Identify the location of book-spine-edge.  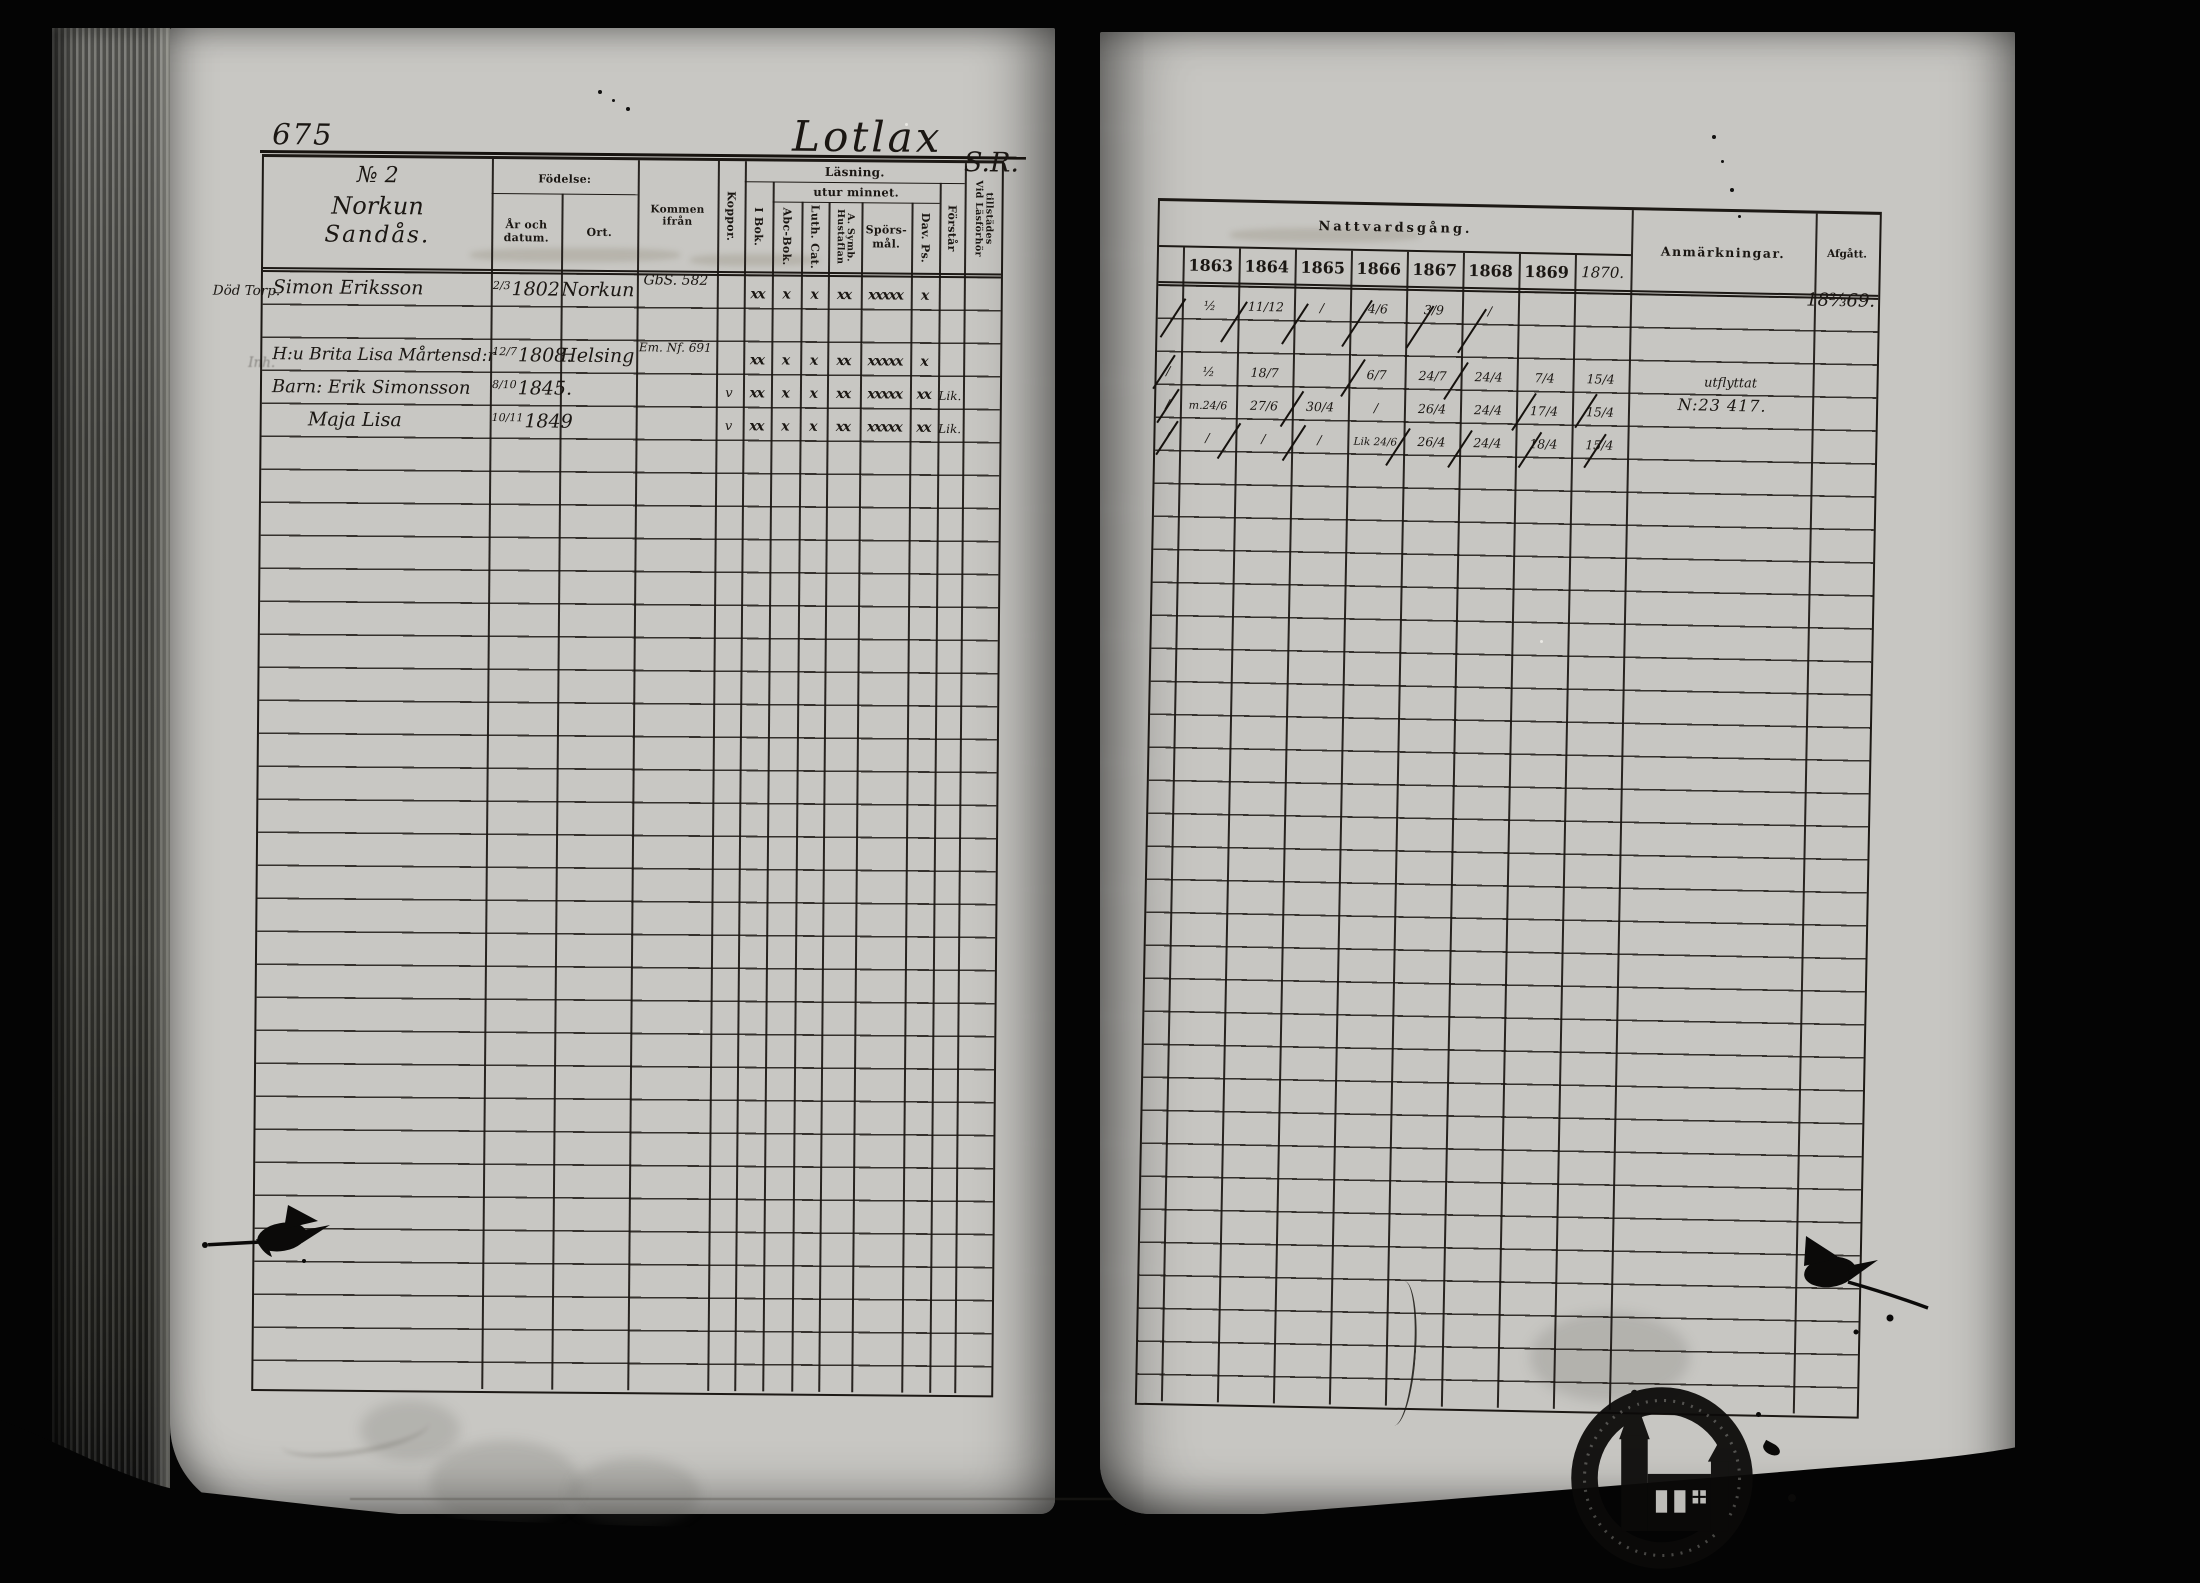
(111, 770).